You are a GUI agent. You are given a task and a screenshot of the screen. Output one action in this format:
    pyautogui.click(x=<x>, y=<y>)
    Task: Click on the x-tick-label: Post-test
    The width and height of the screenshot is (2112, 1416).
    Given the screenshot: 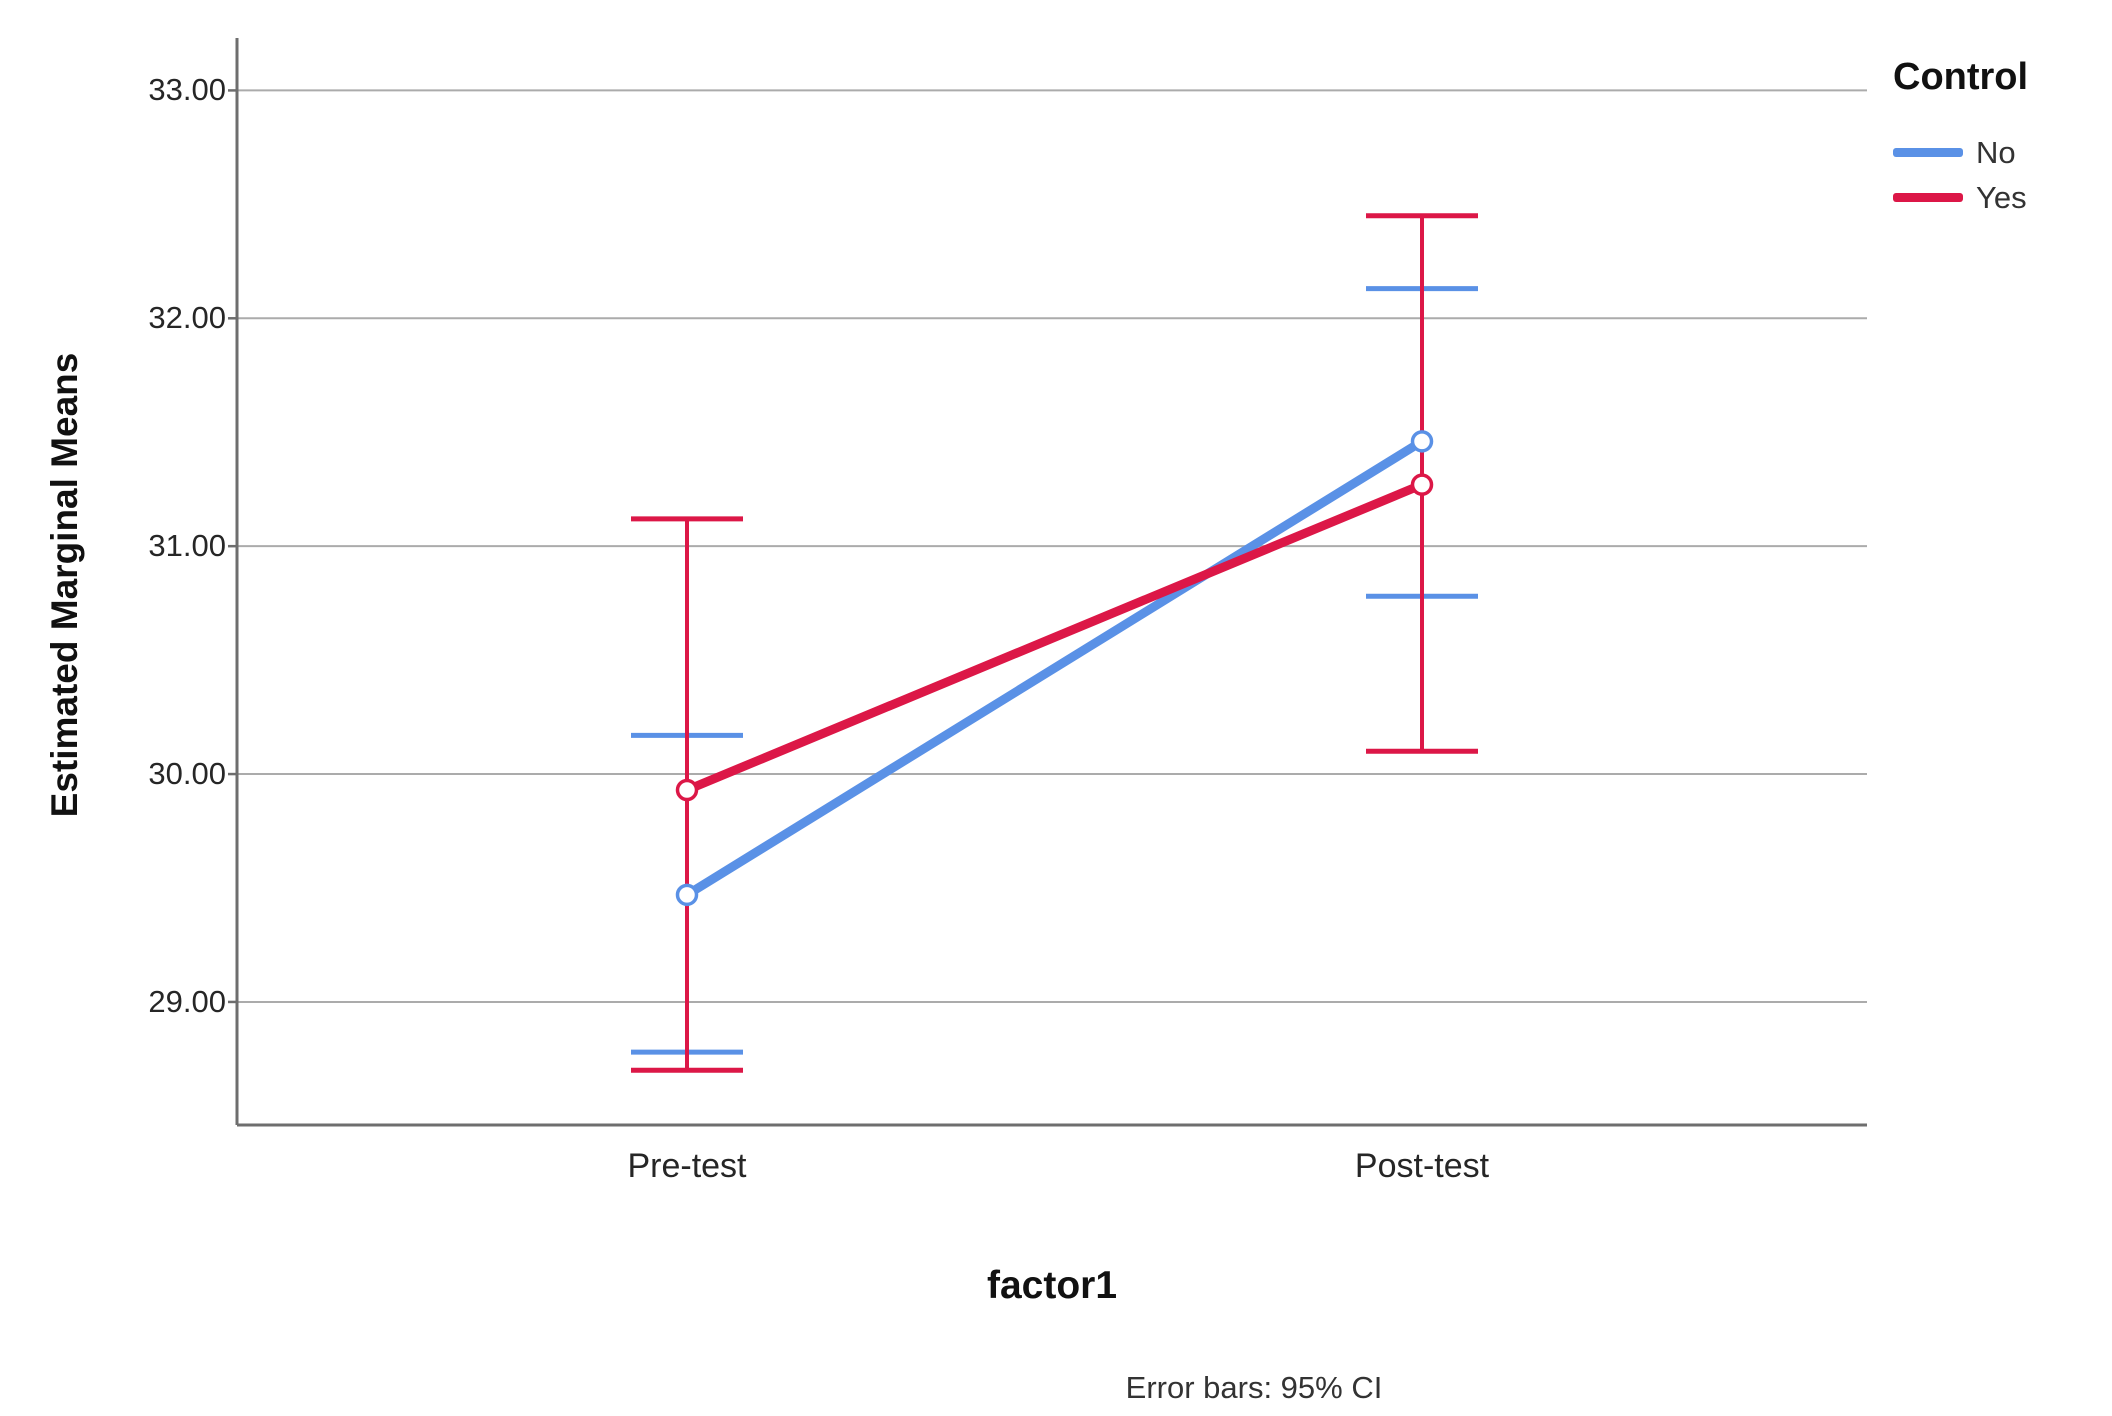 What is the action you would take?
    pyautogui.click(x=1422, y=1166)
    